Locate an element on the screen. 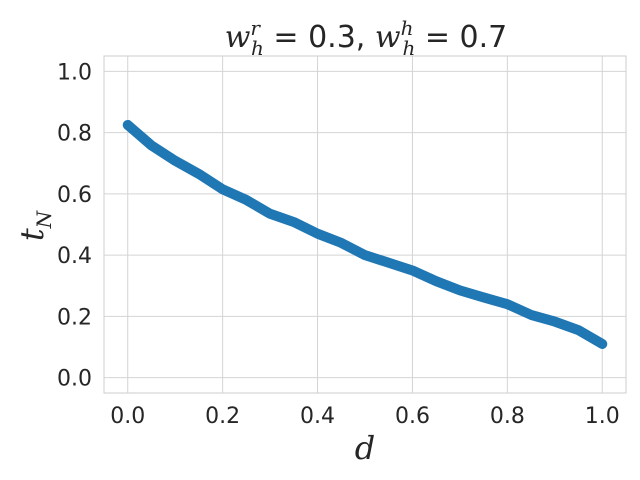  y-tick-label: 0.0 is located at coordinates (74, 379).